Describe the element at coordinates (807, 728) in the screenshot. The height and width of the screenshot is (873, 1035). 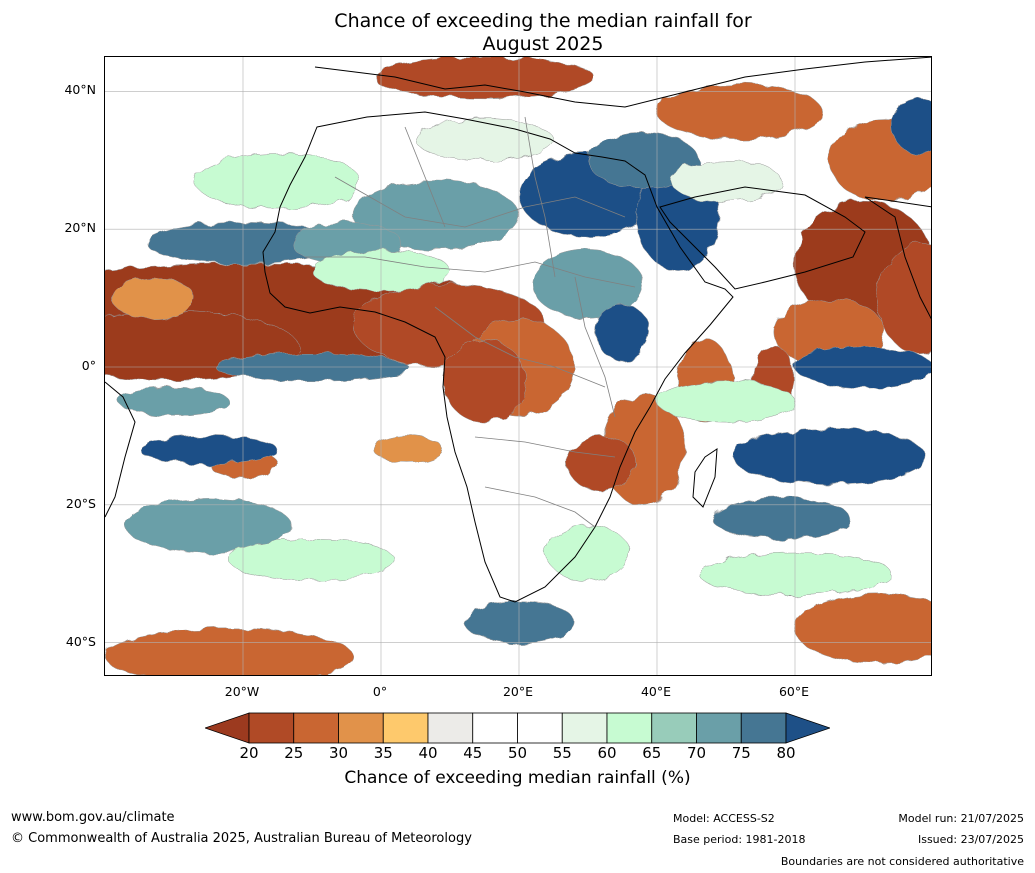
I see `colorbar-high-extension` at that location.